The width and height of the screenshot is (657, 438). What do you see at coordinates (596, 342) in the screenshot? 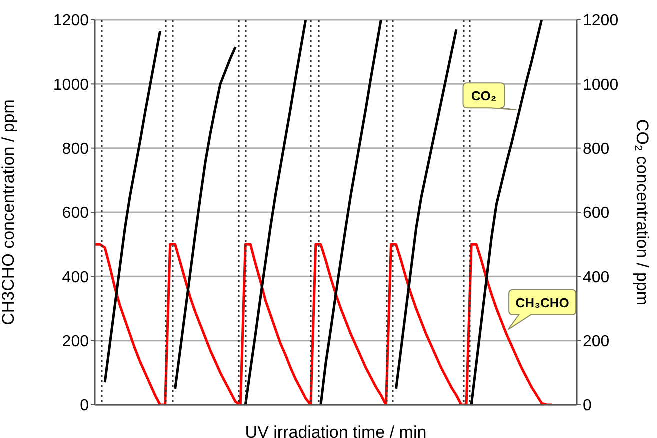
I see `y2-tick-label: 200` at bounding box center [596, 342].